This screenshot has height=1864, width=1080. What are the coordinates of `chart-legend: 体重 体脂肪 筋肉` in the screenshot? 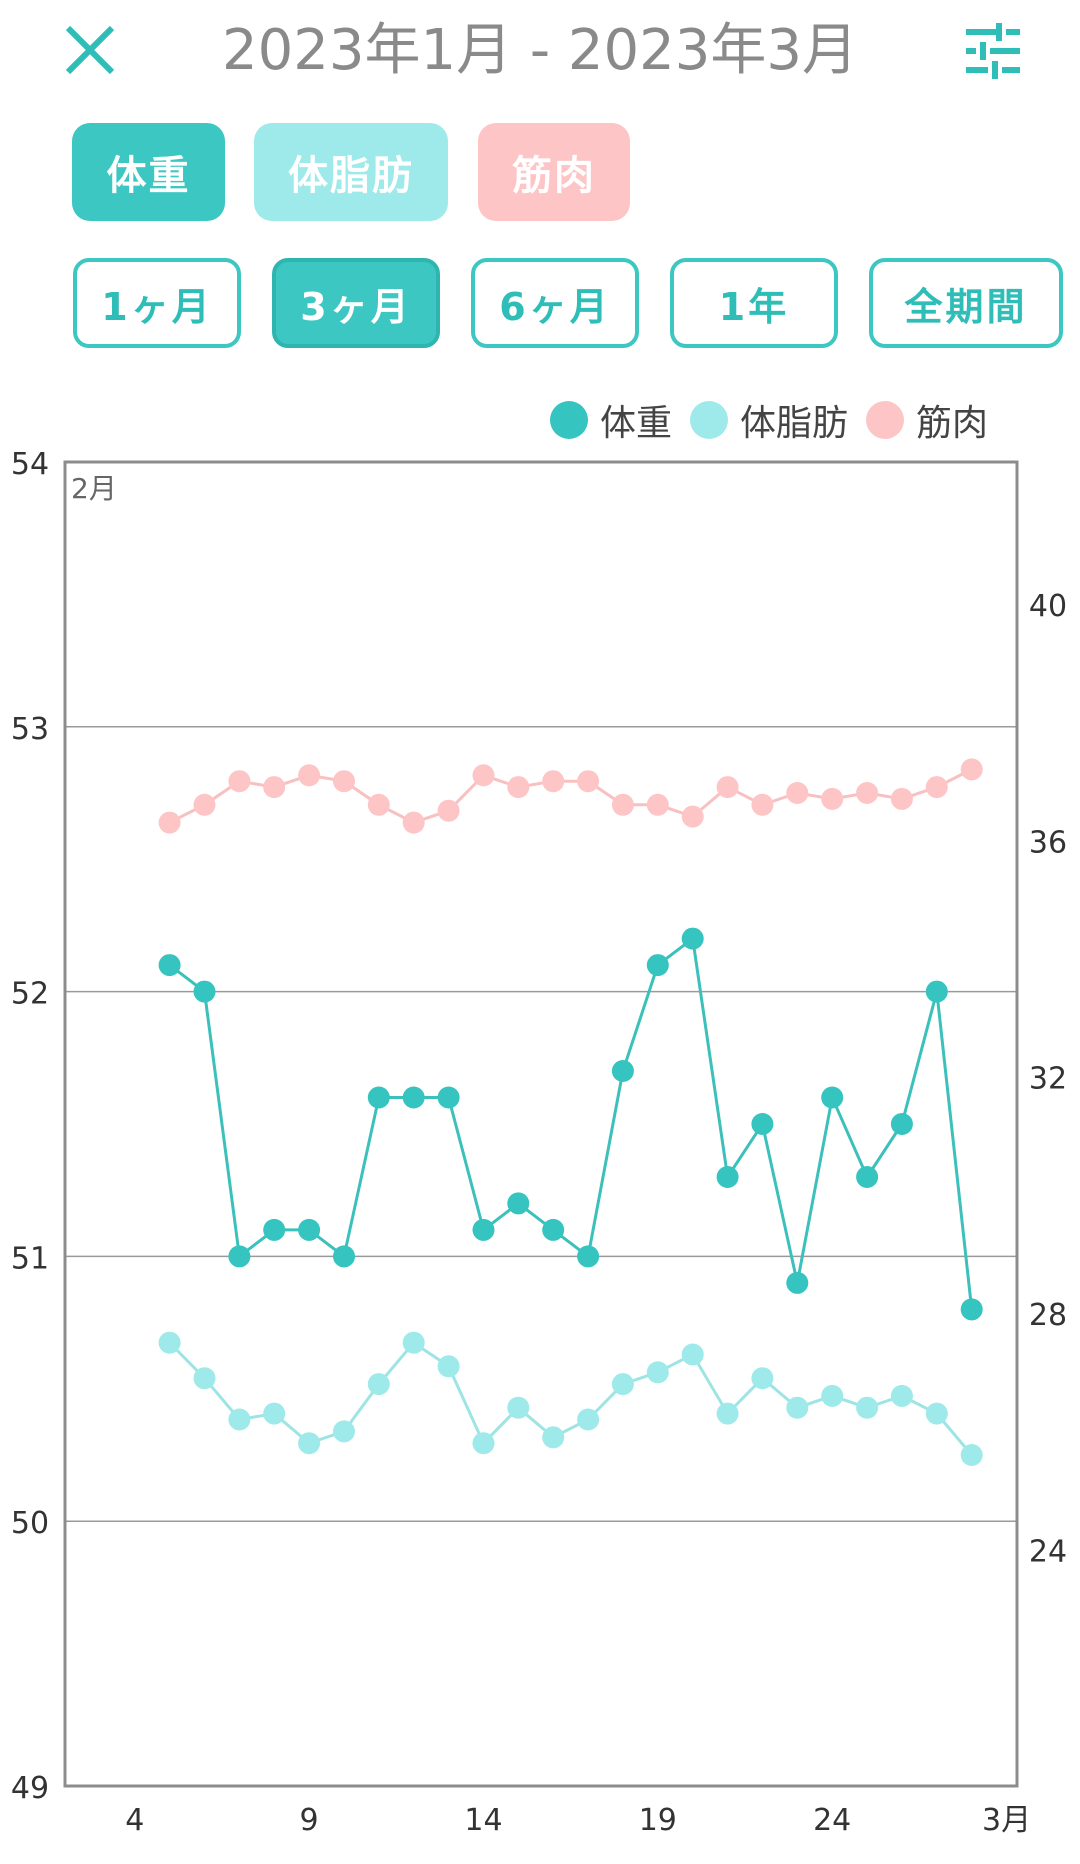 It's located at (778, 420).